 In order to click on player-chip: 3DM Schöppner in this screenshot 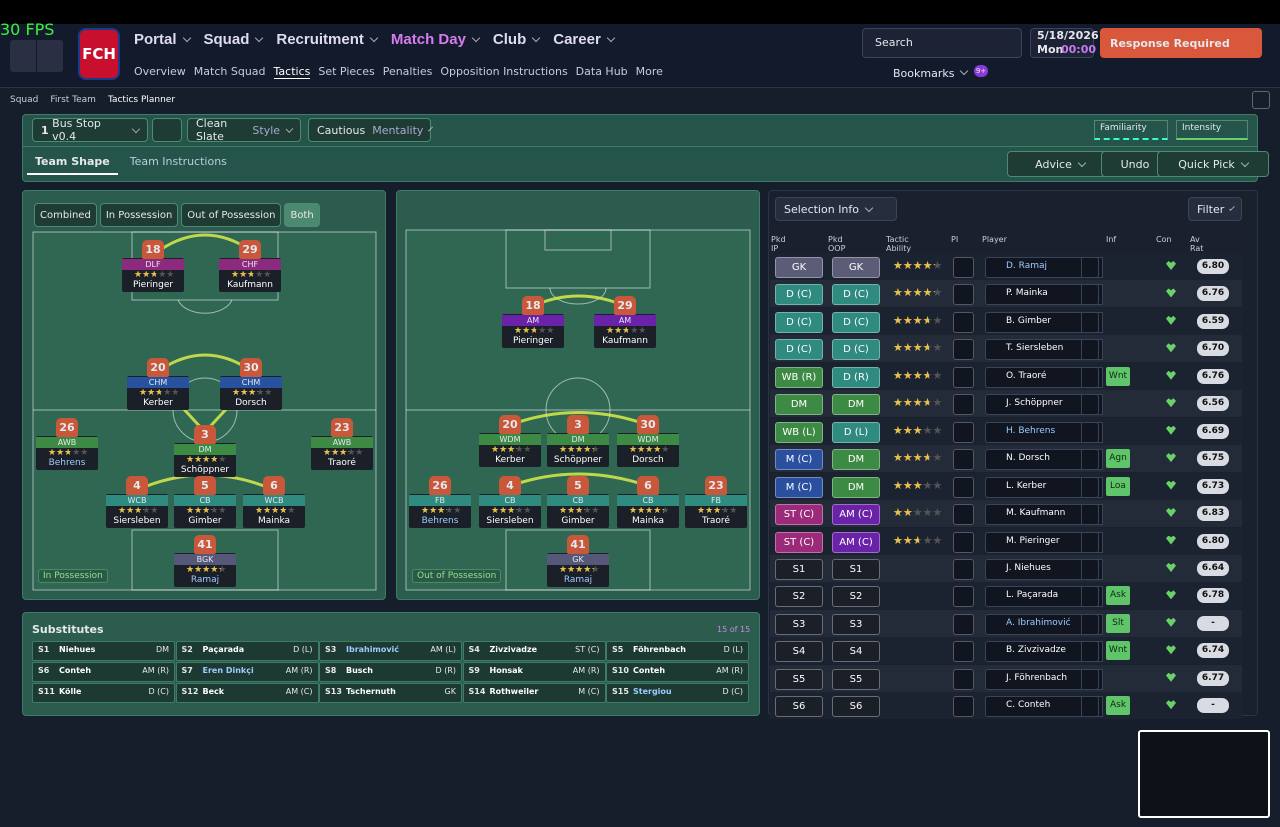, I will do `click(578, 441)`.